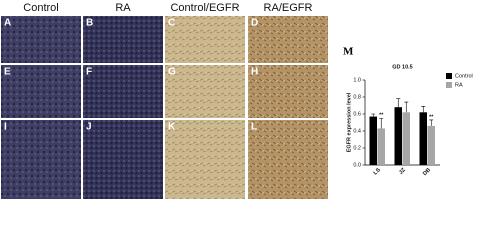 The height and width of the screenshot is (240, 500). Describe the element at coordinates (288, 8) in the screenshot. I see `column-header: RA/EGFR` at that location.